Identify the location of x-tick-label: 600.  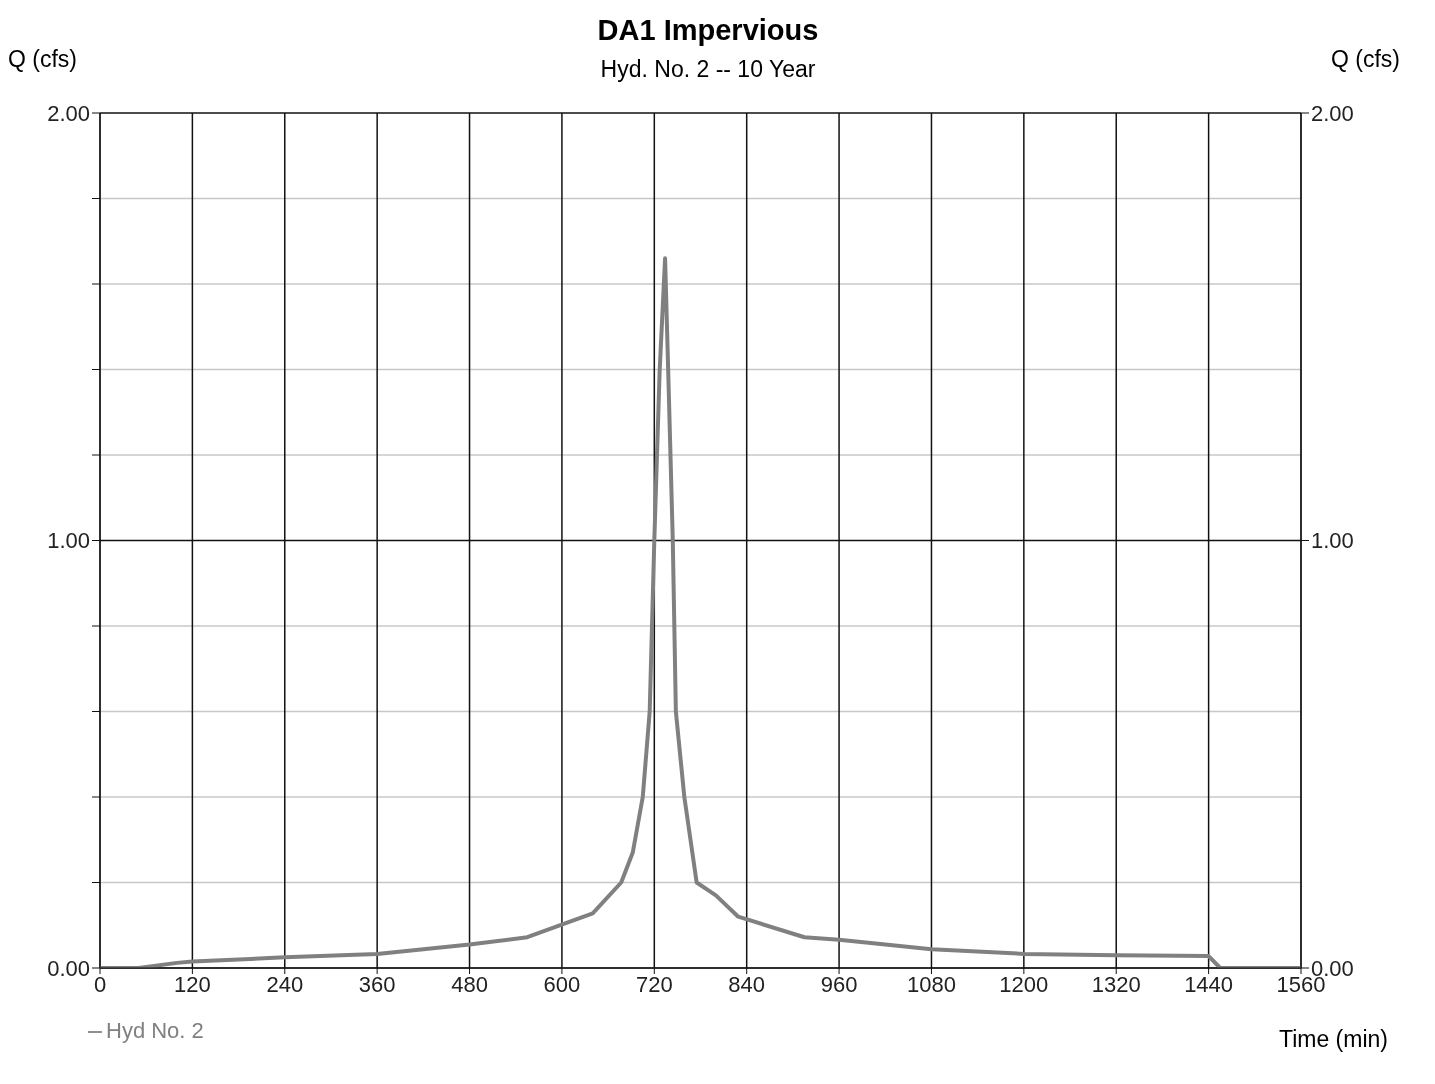
(562, 984).